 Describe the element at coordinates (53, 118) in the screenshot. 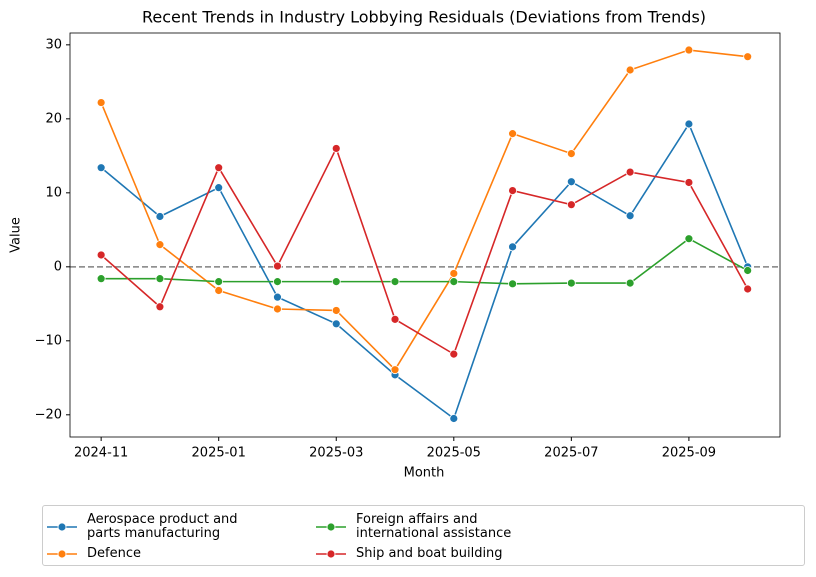

I see `y-tick-label: 20` at that location.